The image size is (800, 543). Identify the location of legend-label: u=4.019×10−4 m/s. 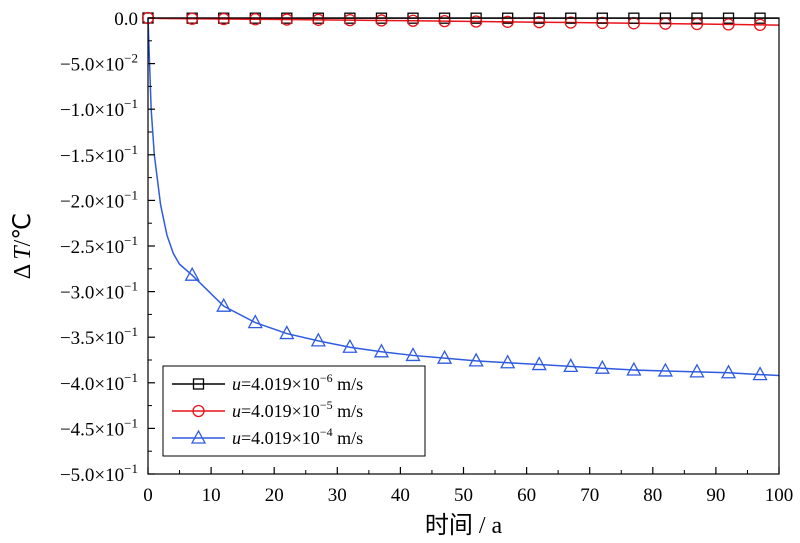
(297, 436).